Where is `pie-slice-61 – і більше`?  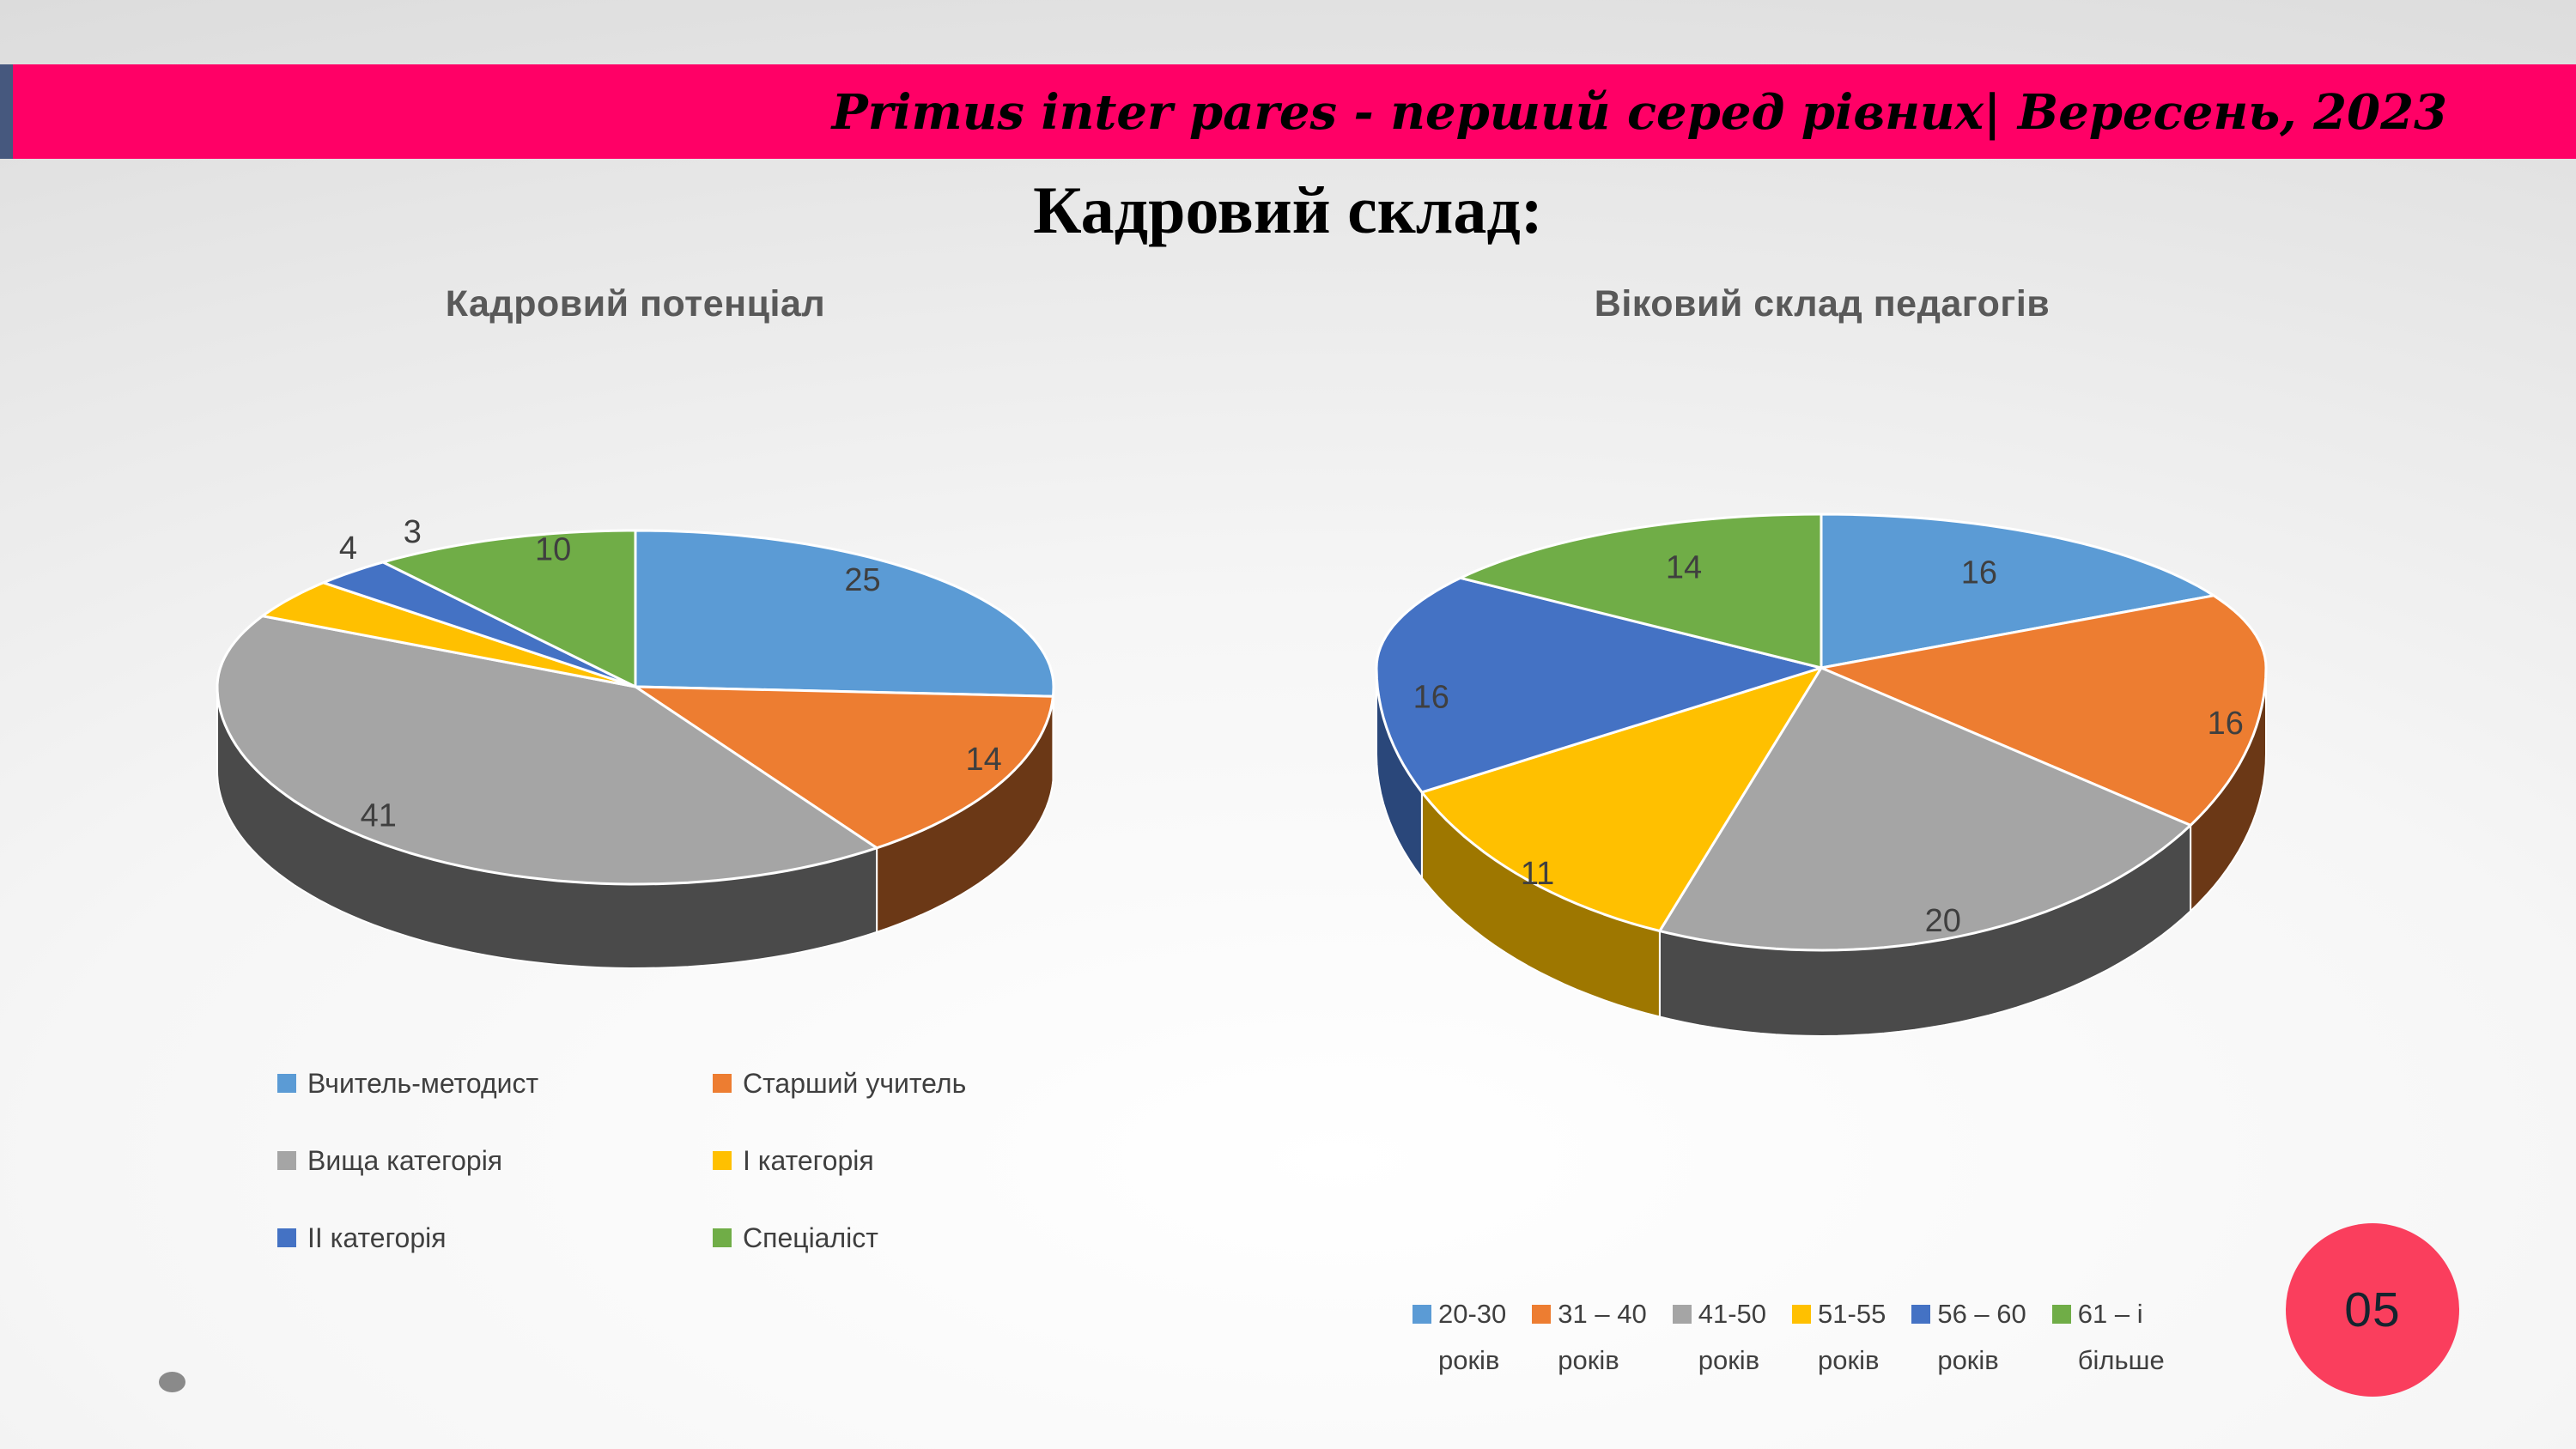 pie-slice-61 – і більше is located at coordinates (1641, 591).